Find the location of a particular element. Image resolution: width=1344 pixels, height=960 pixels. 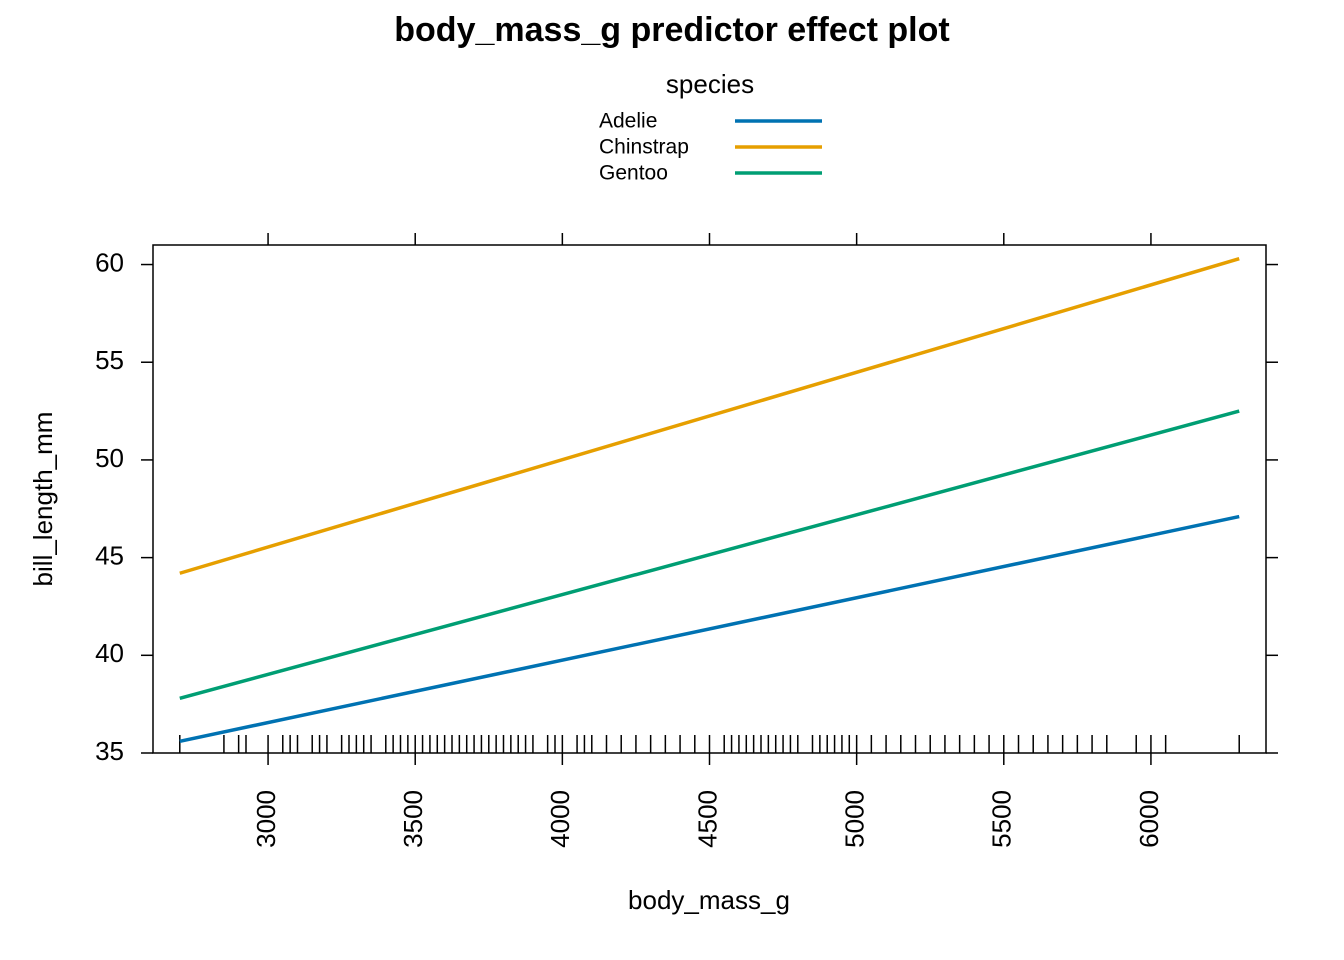

x-tick-label: 3500 is located at coordinates (413, 819).